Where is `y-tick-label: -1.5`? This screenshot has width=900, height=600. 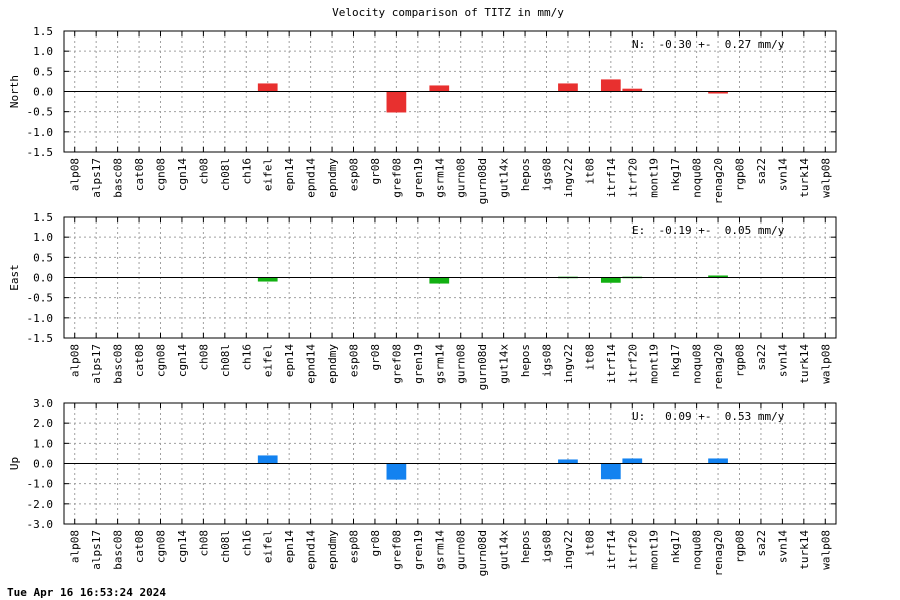
y-tick-label: -1.5 is located at coordinates (40, 338).